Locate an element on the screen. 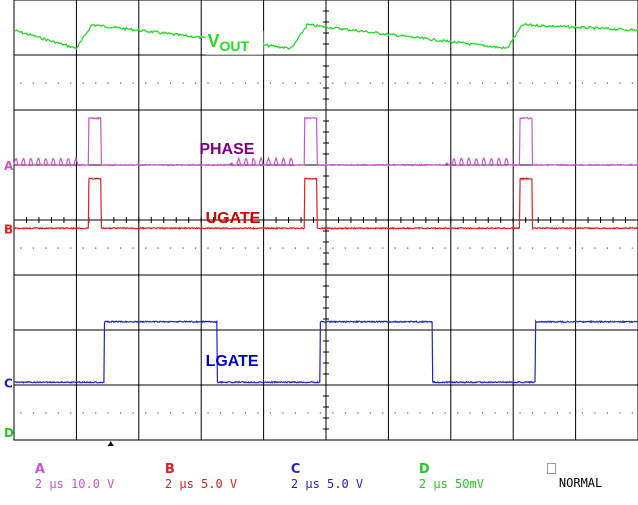 The height and width of the screenshot is (505, 638). trace-vout is located at coordinates (325, 36).